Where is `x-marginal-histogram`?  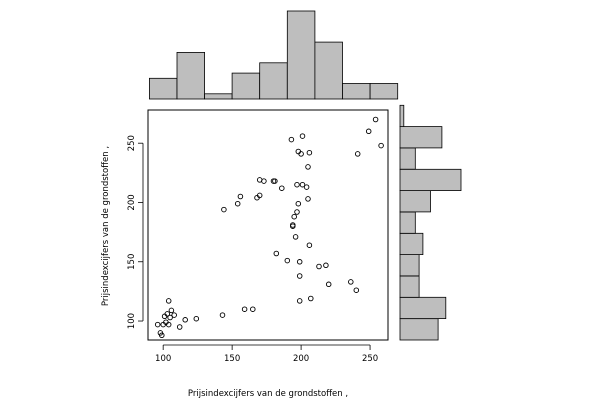
x-marginal-histogram is located at coordinates (273, 55).